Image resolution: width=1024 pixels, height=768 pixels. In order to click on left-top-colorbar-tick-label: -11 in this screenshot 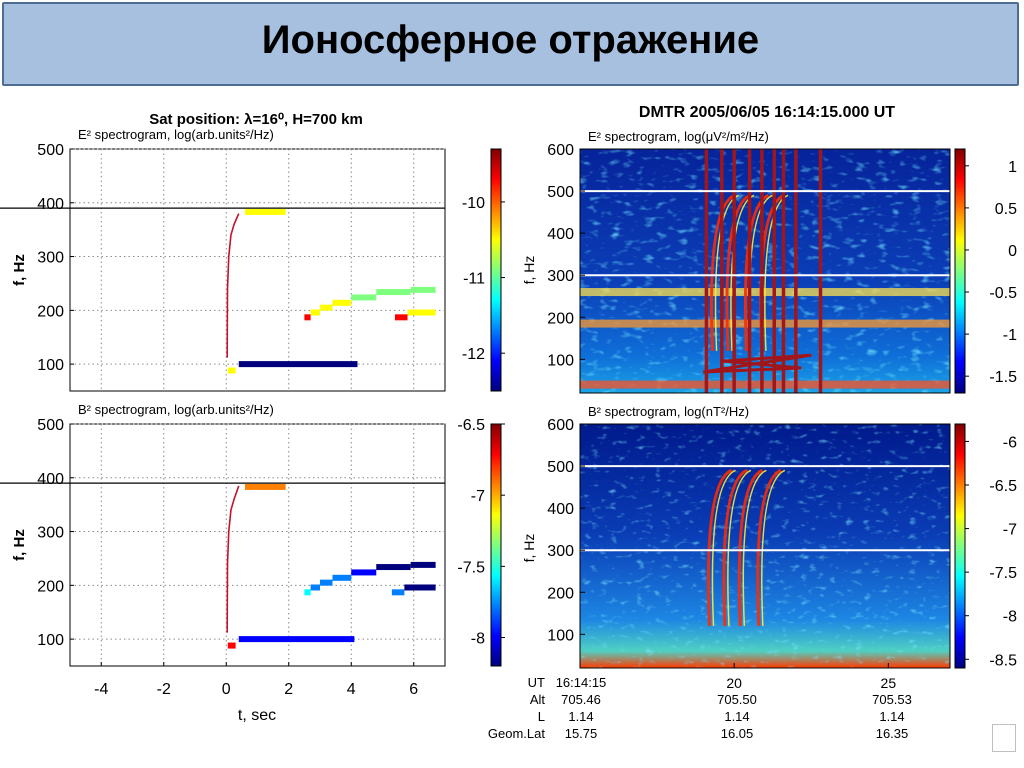, I will do `click(474, 279)`.